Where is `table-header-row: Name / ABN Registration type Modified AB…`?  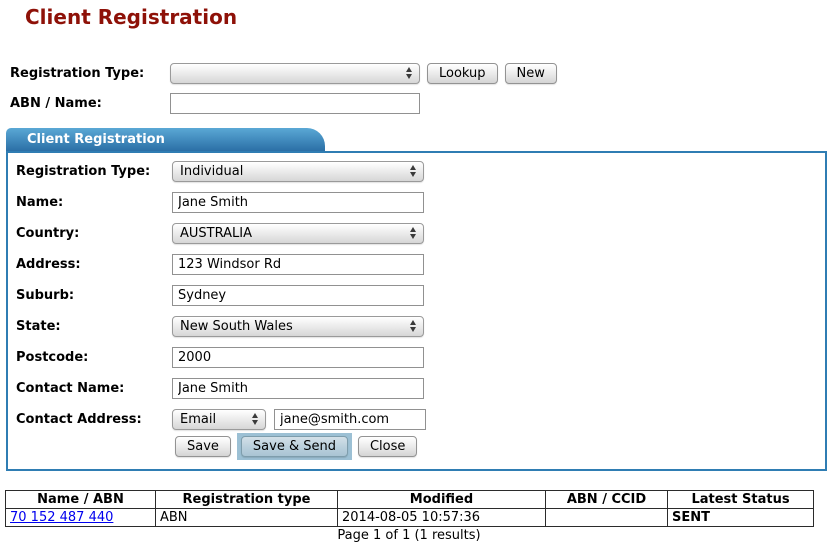
table-header-row: Name / ABN Registration type Modified AB… is located at coordinates (409, 499).